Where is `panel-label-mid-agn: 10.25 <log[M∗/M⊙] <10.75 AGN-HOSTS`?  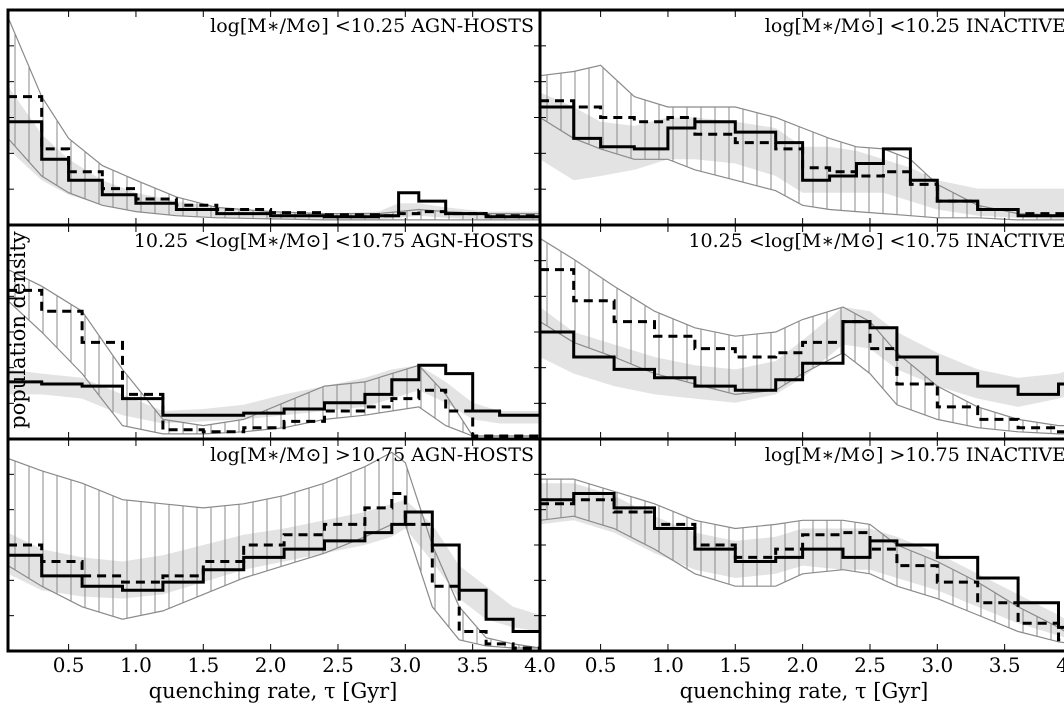
panel-label-mid-agn: 10.25 <log[M∗/M⊙] <10.75 AGN-HOSTS is located at coordinates (334, 241).